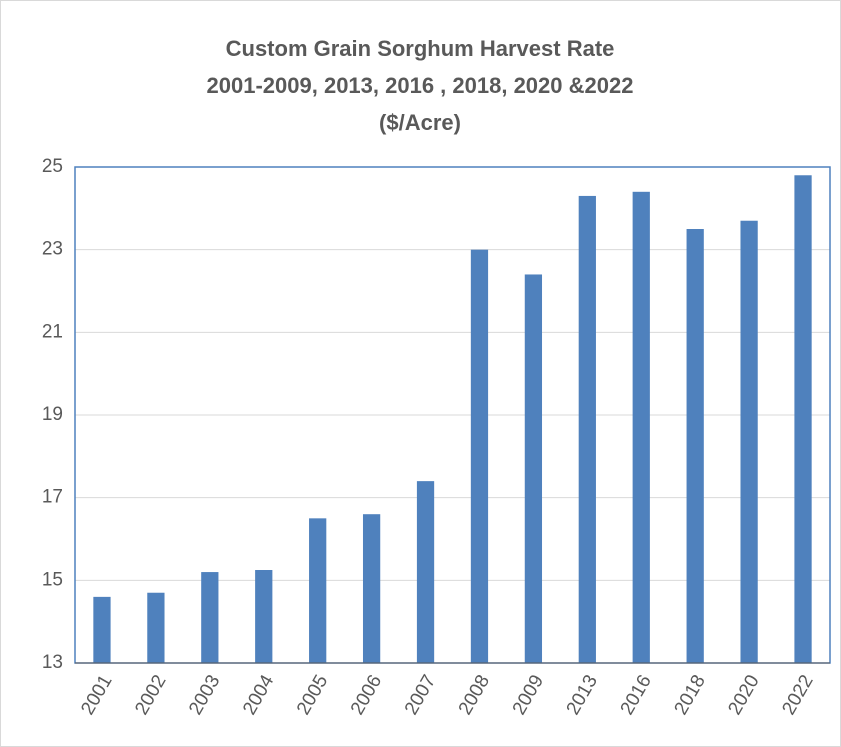  I want to click on chart-title: ($/Acre), so click(420, 122).